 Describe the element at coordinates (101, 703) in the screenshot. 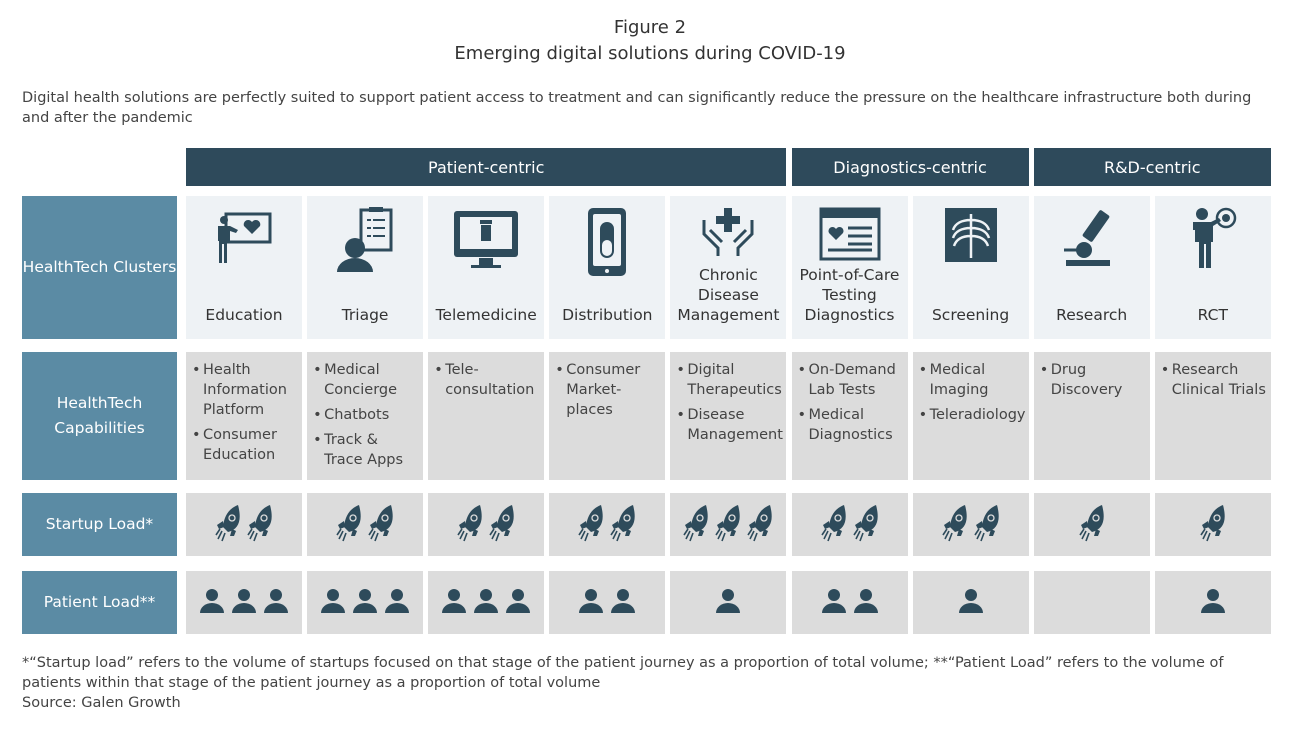

I see `source-text: Source: Galen Growth` at that location.